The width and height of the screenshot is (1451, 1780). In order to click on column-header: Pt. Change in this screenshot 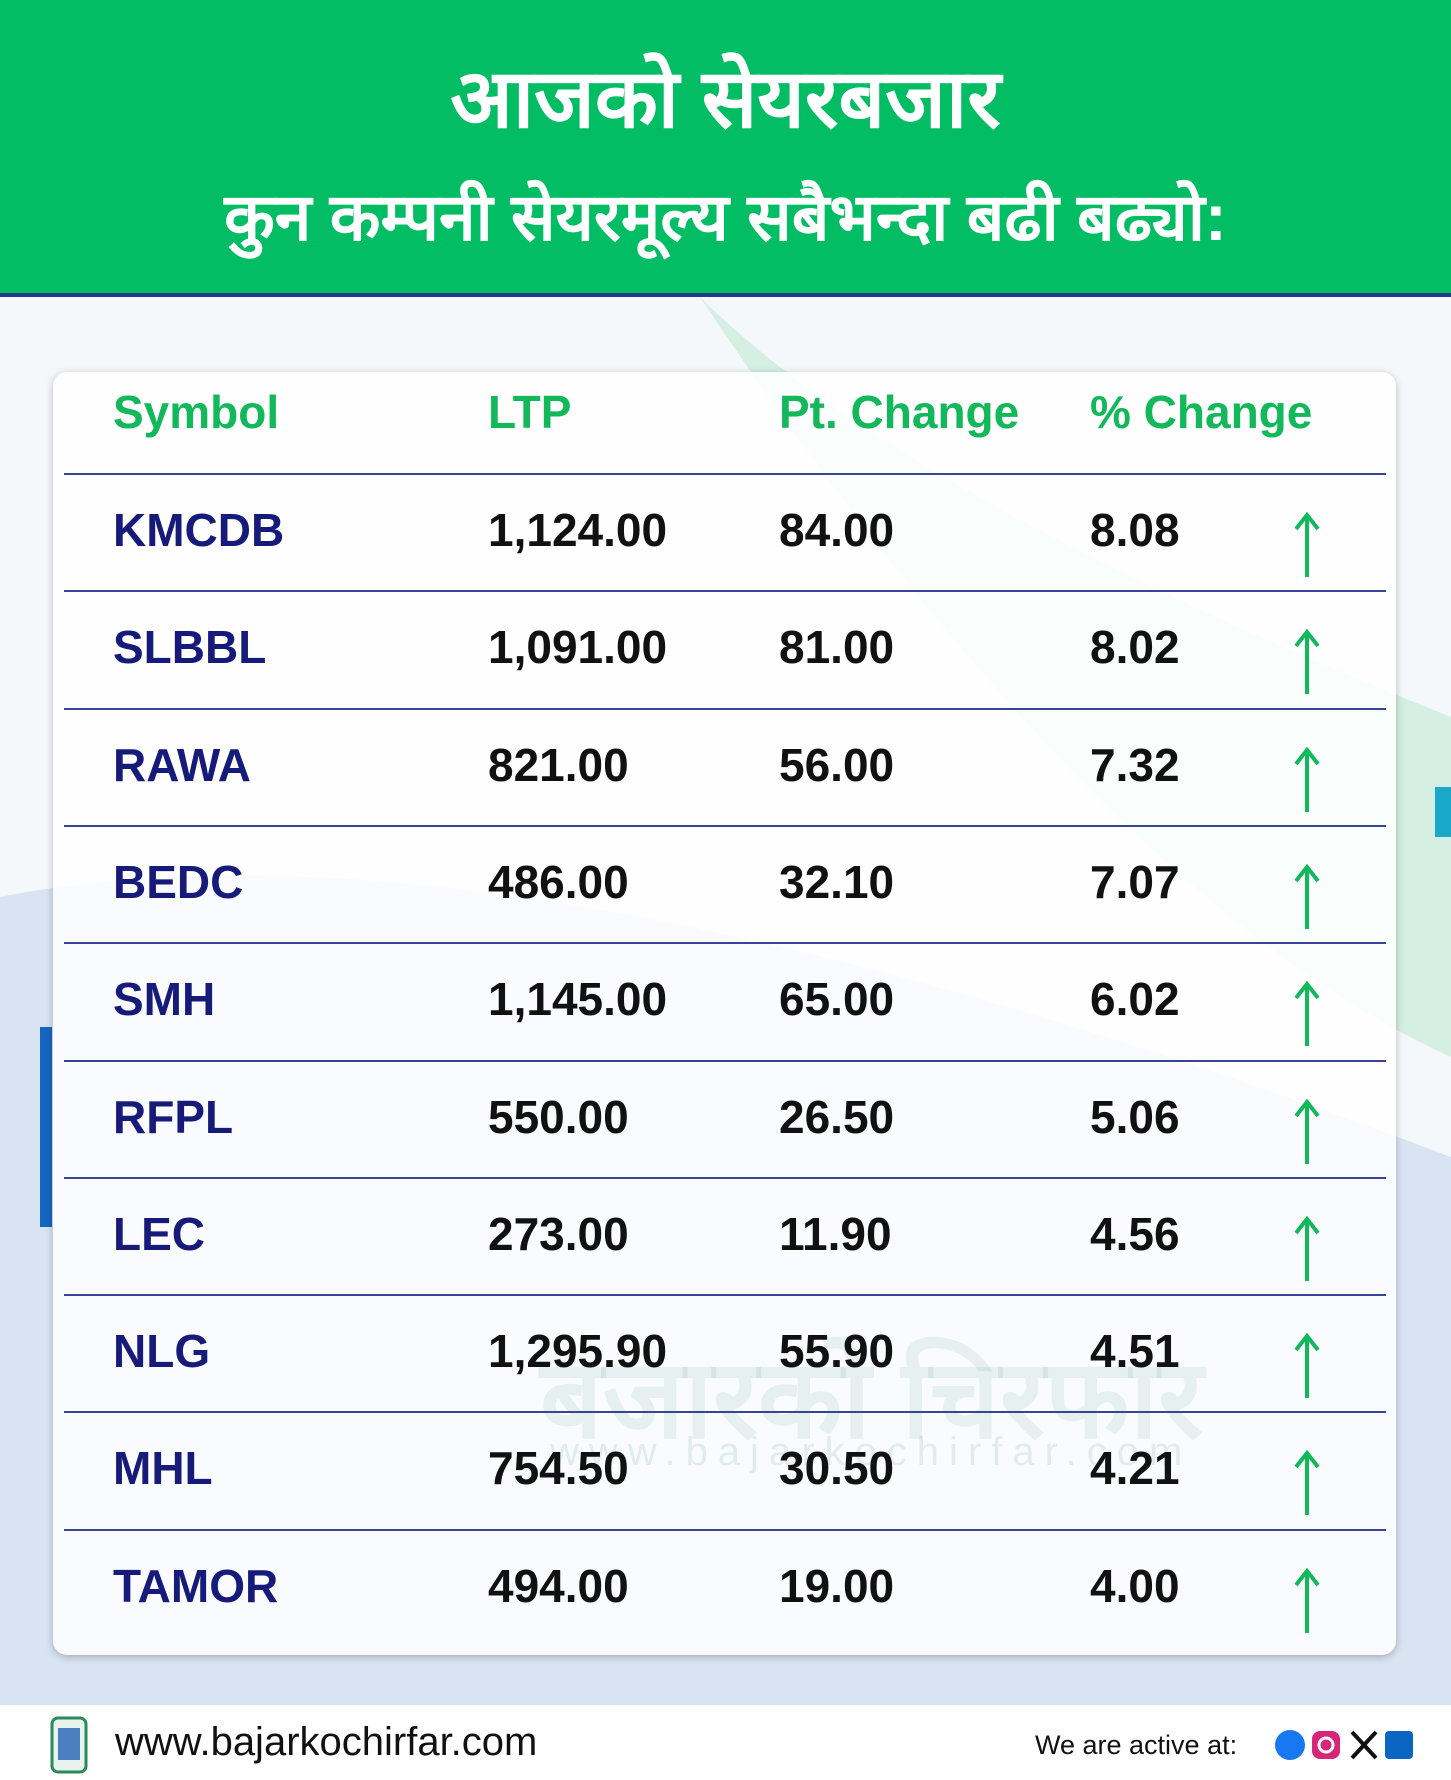, I will do `click(899, 412)`.